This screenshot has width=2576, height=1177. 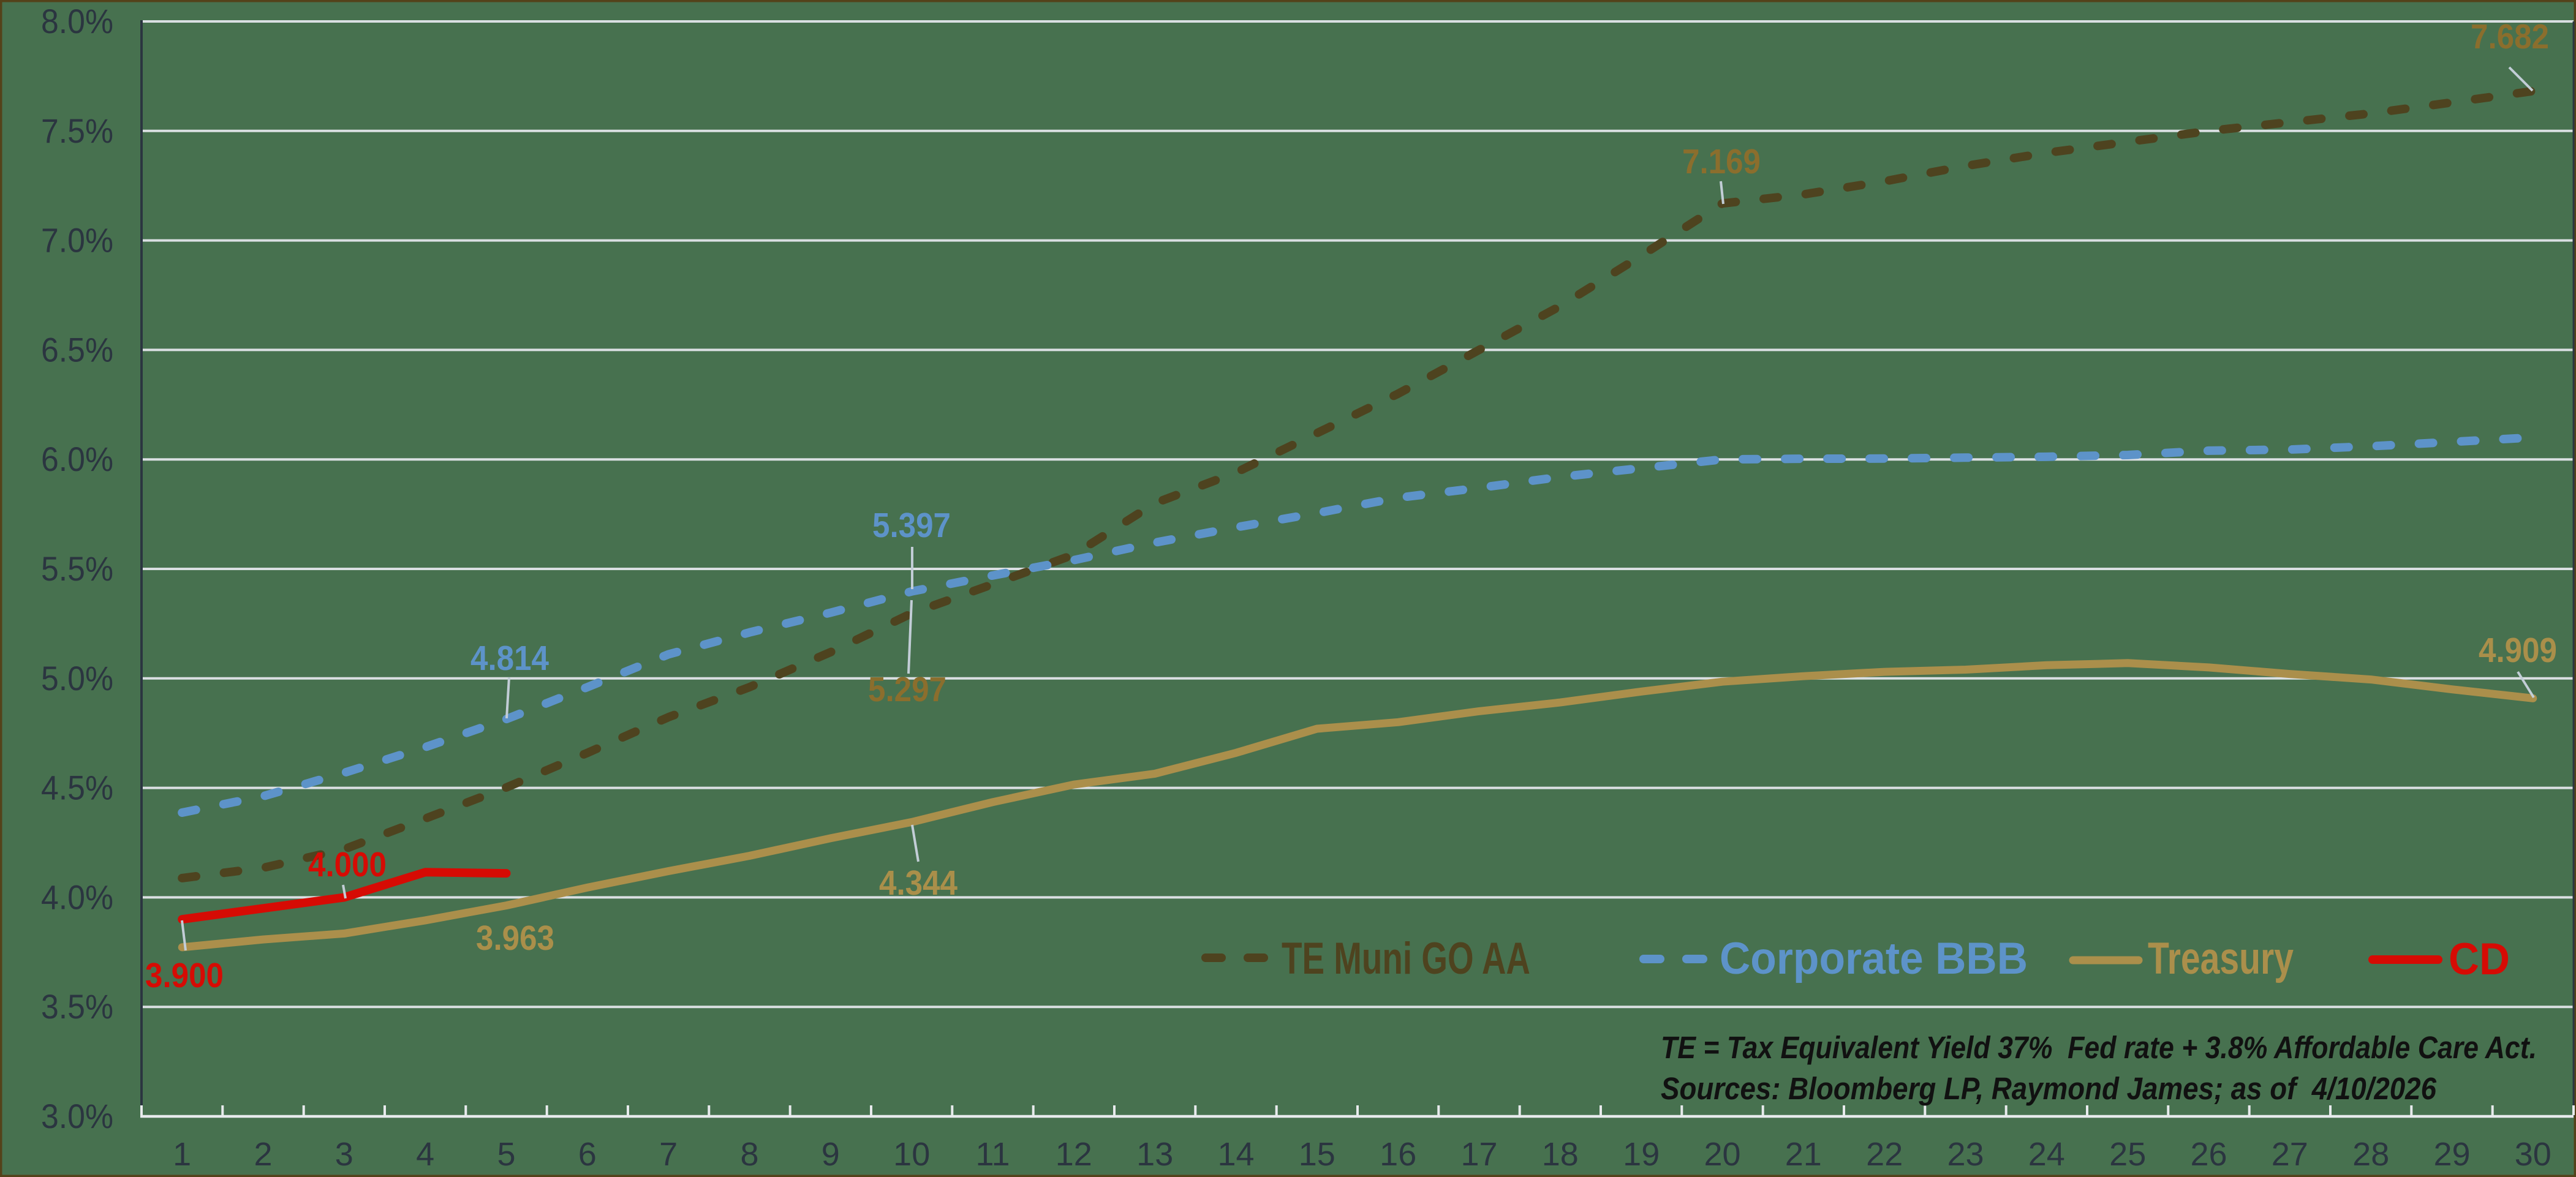 What do you see at coordinates (749, 1155) in the screenshot?
I see `svg-text: 8` at bounding box center [749, 1155].